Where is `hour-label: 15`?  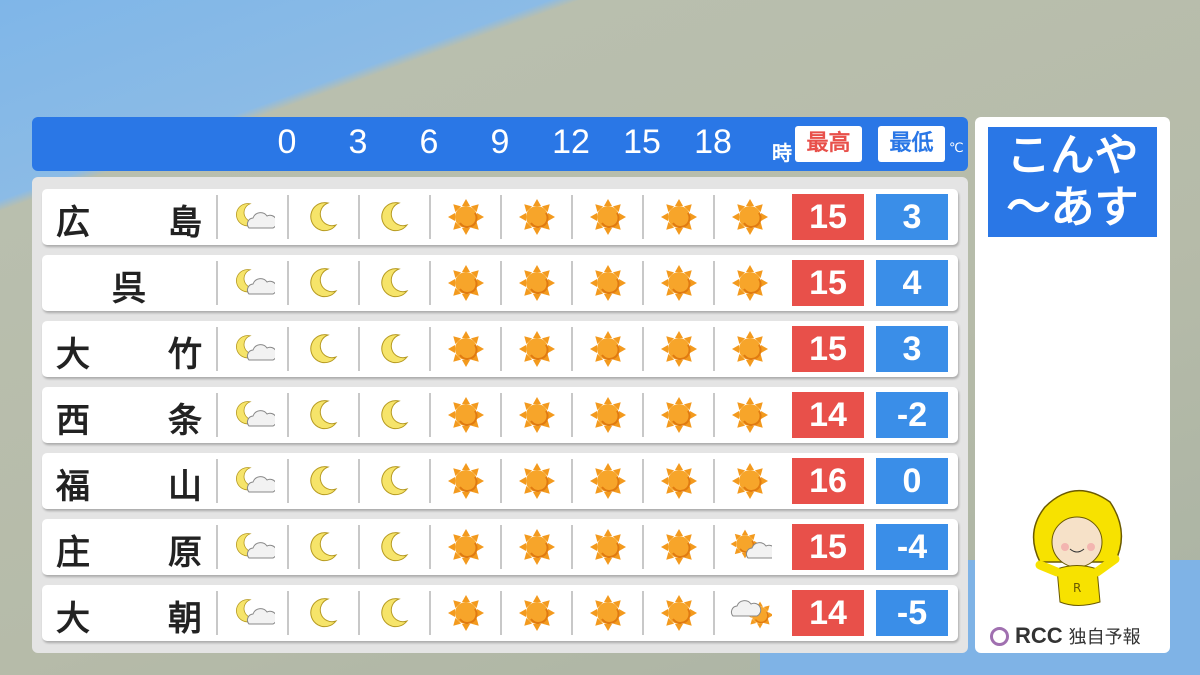
hour-label: 15 is located at coordinates (642, 142).